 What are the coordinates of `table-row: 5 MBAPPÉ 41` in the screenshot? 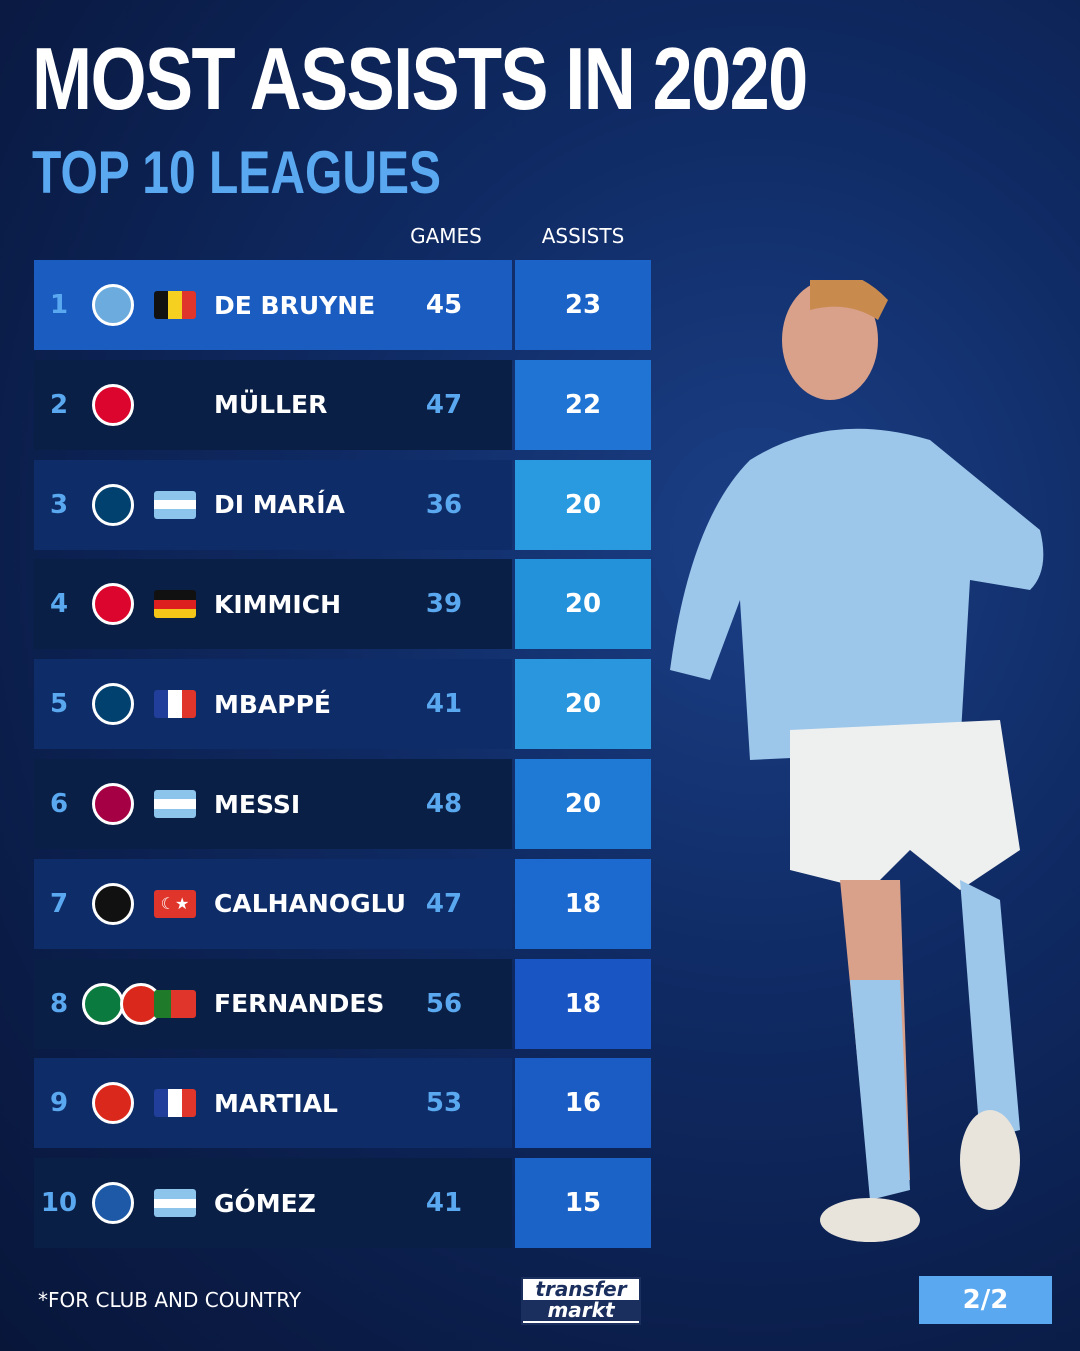 It's located at (273, 704).